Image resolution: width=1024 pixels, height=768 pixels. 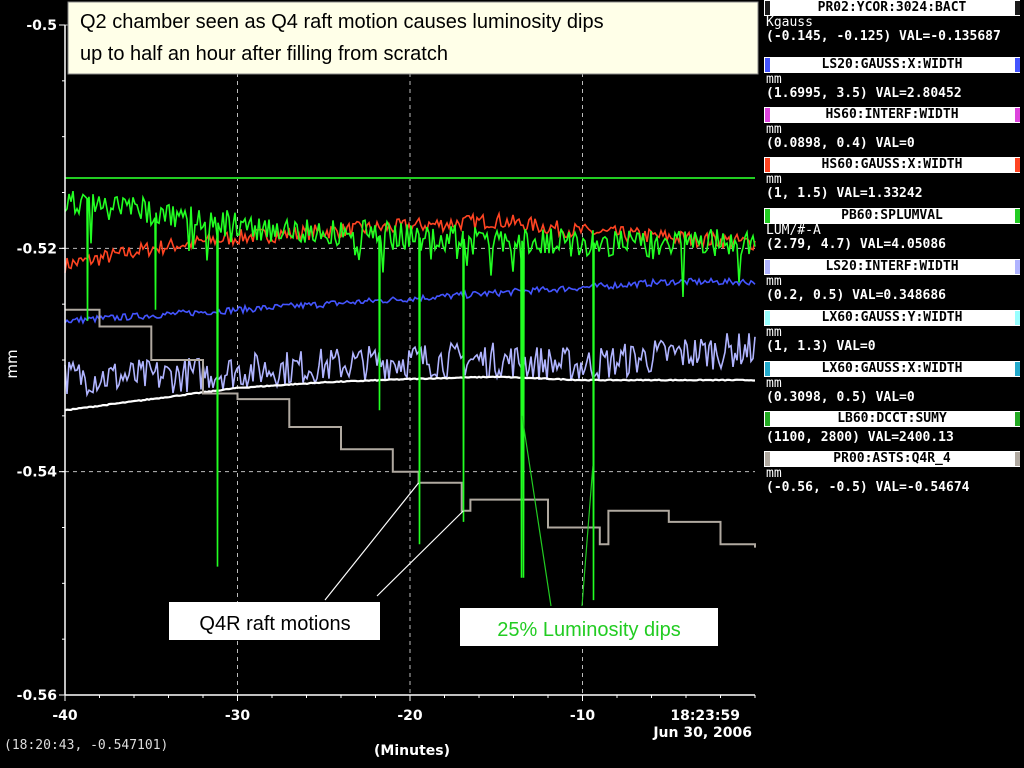 I want to click on legend-item-name: LX60:GAUSS:X:WIDTH, so click(x=892, y=369).